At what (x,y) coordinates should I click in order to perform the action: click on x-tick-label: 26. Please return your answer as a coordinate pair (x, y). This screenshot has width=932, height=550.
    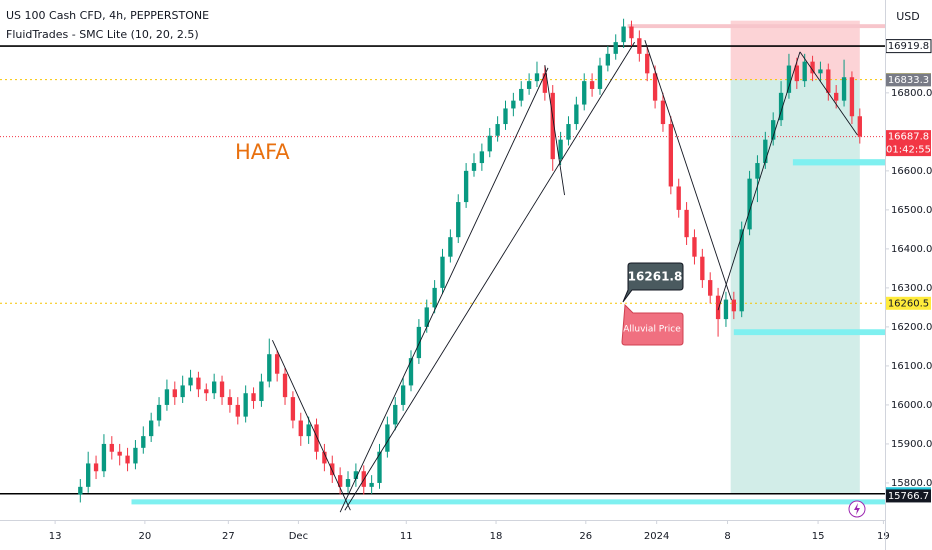
    Looking at the image, I should click on (585, 536).